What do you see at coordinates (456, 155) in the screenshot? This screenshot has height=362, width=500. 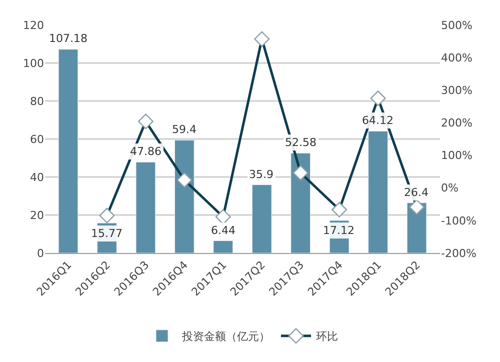 I see `y2-tick-label: 100%` at bounding box center [456, 155].